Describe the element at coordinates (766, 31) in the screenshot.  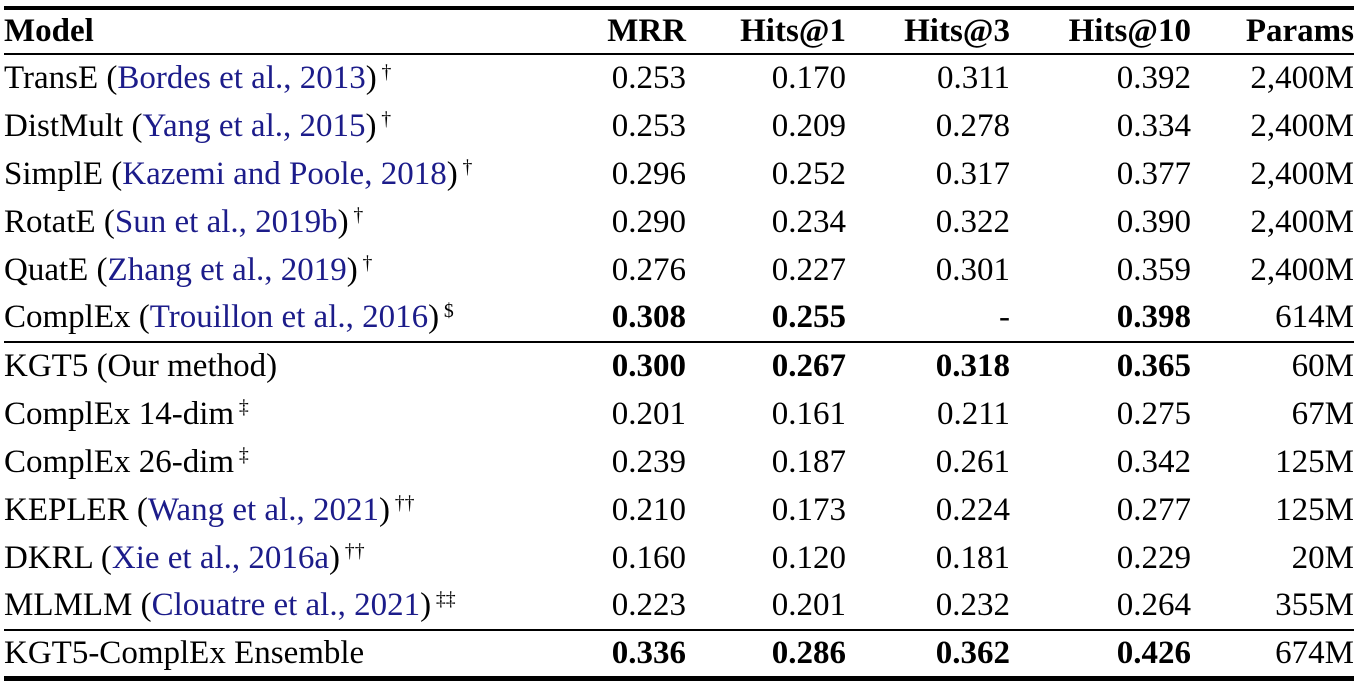
I see `column-header-hits1: Hits@1` at that location.